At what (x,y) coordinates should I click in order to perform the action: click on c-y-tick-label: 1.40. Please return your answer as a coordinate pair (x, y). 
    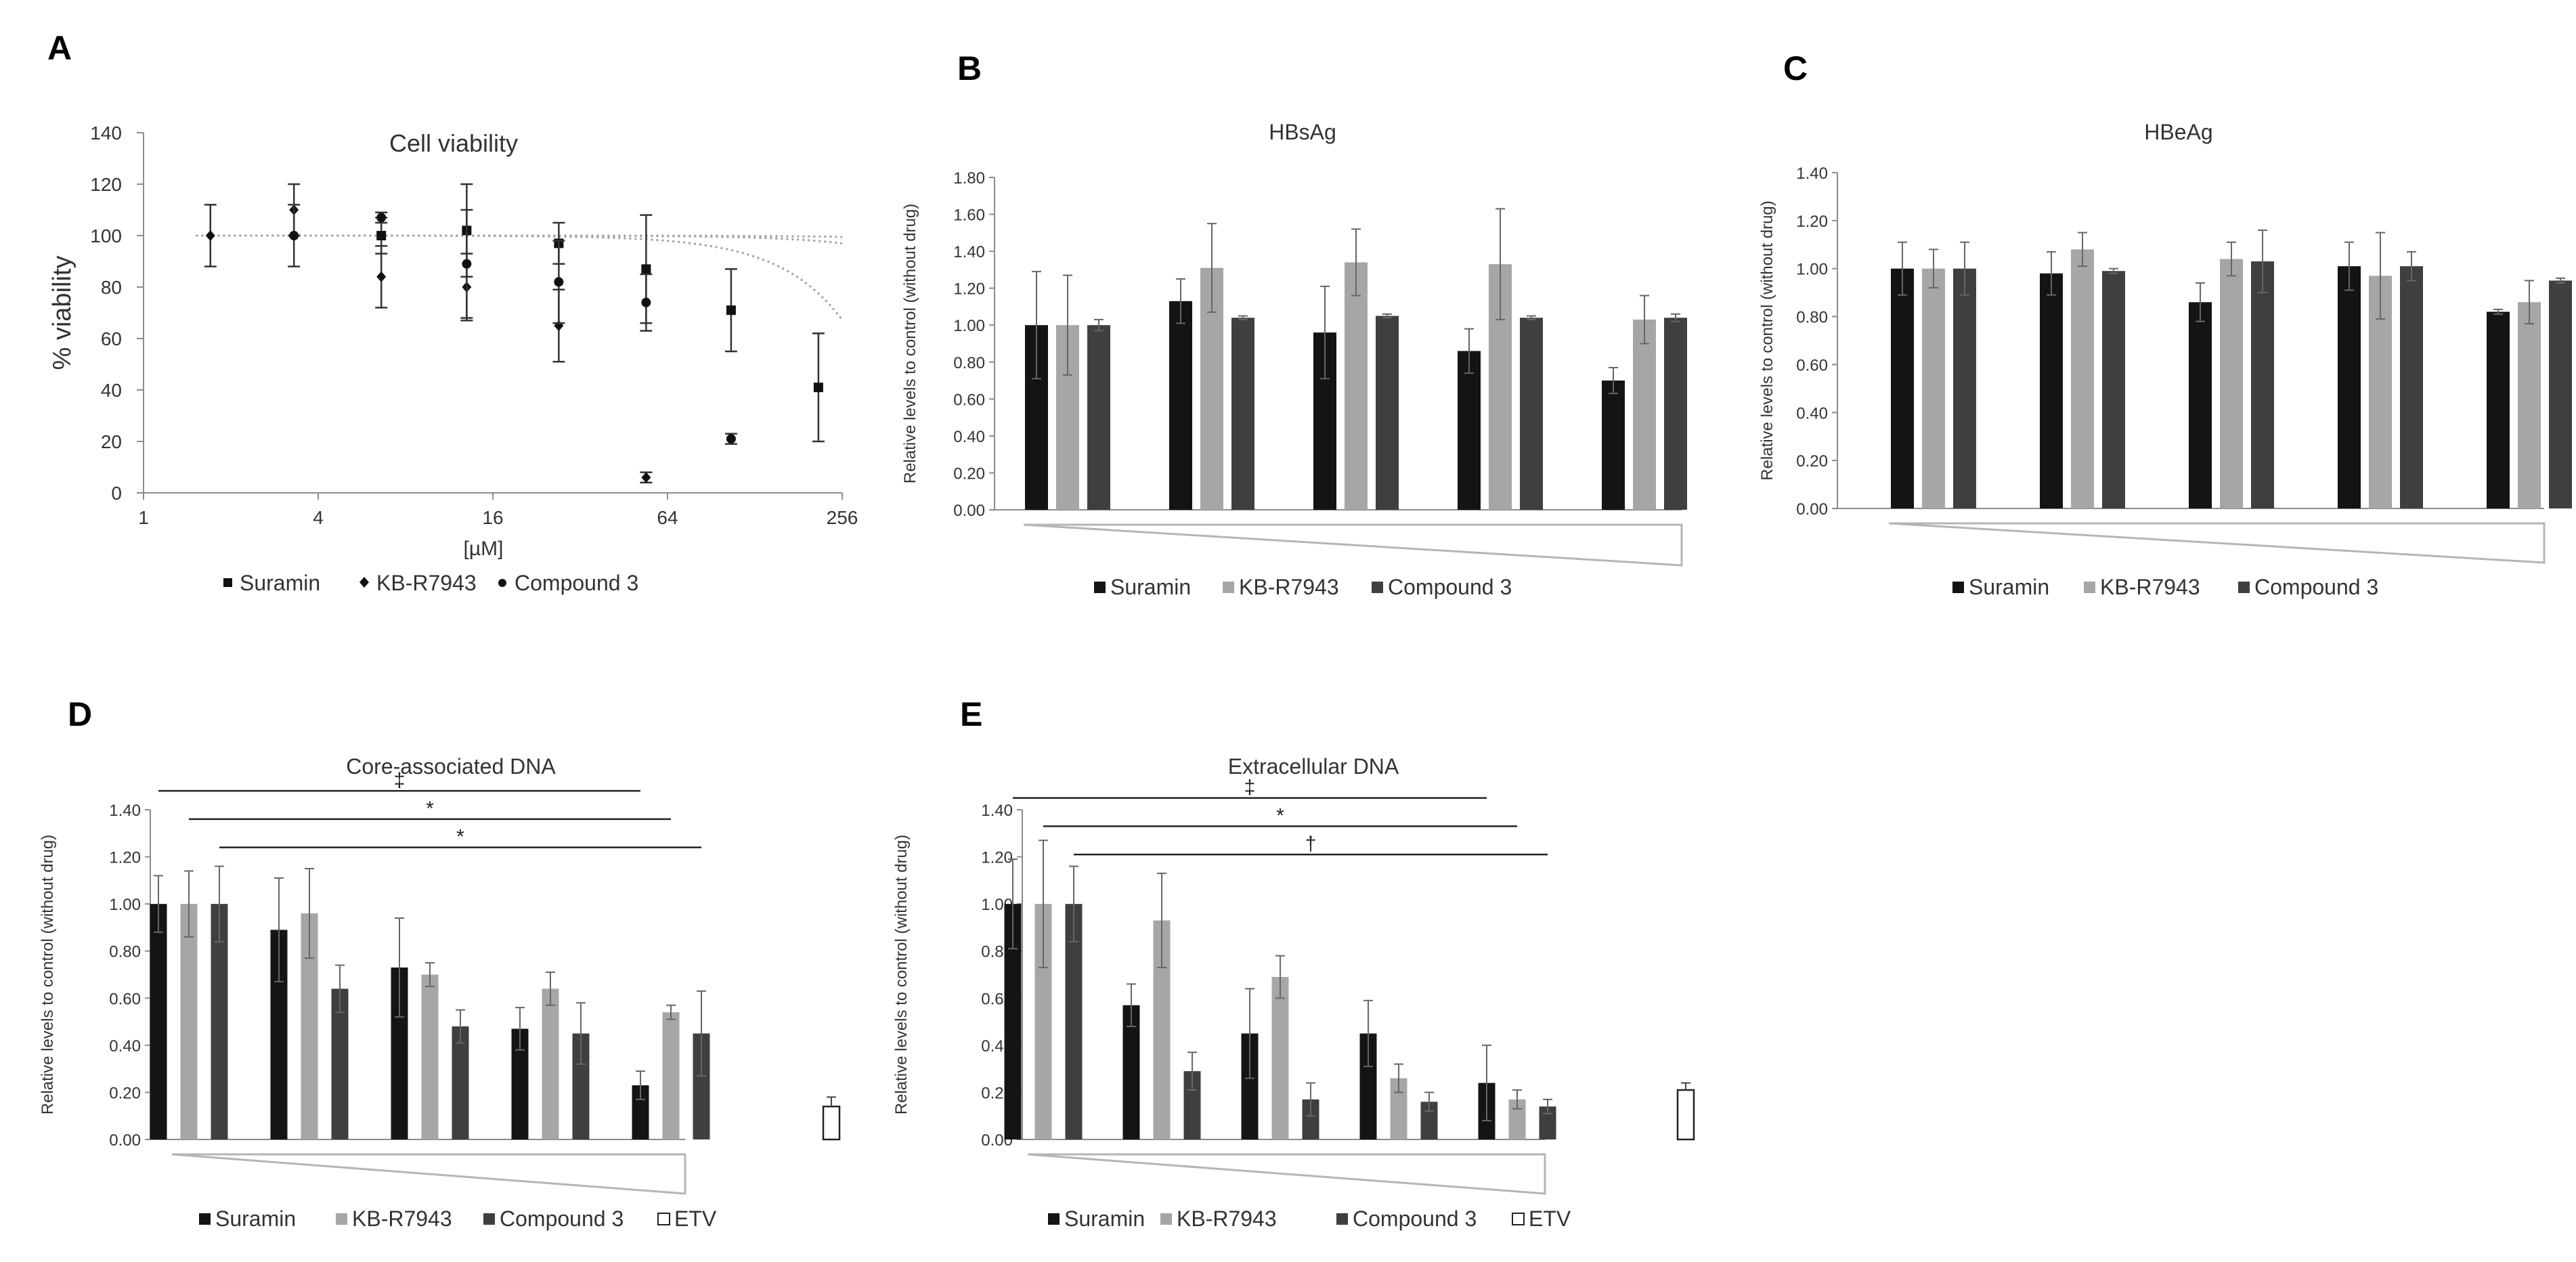
    Looking at the image, I should click on (1812, 174).